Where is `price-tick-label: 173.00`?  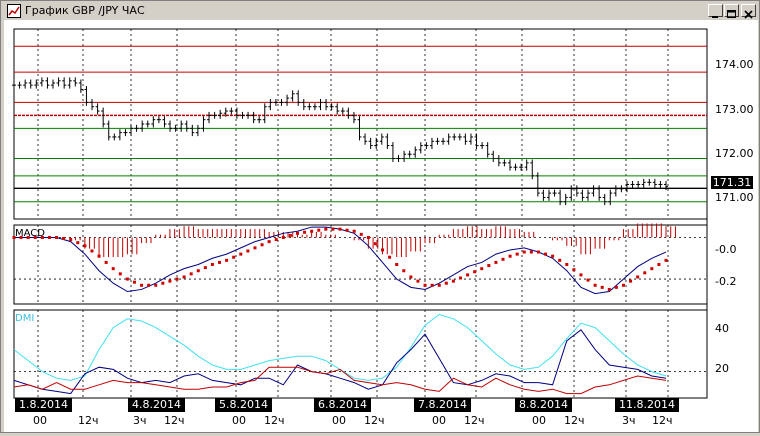 price-tick-label: 173.00 is located at coordinates (734, 109).